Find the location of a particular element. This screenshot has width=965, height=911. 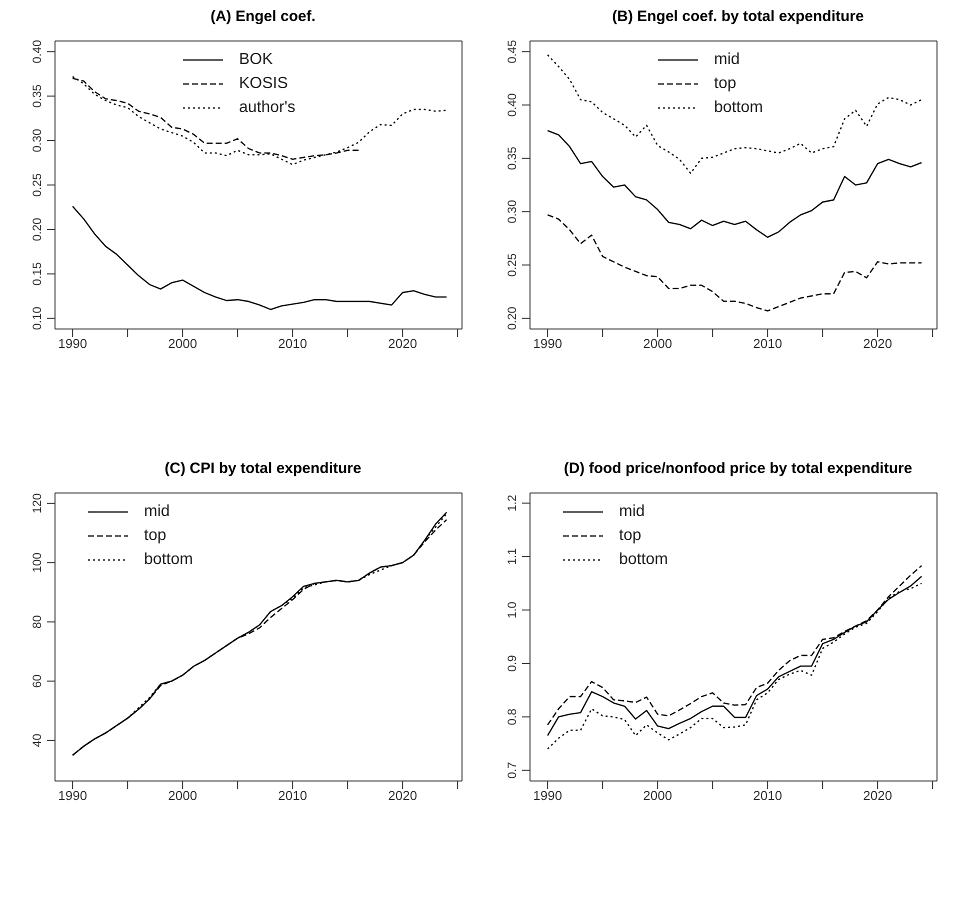

y-tick-label: 120 is located at coordinates (37, 503).